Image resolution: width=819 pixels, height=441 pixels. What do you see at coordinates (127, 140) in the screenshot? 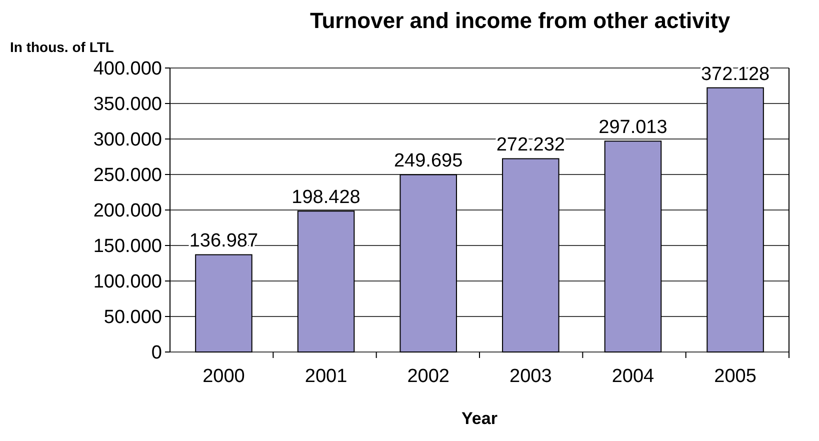
I see `y-tick-label: 300.000` at bounding box center [127, 140].